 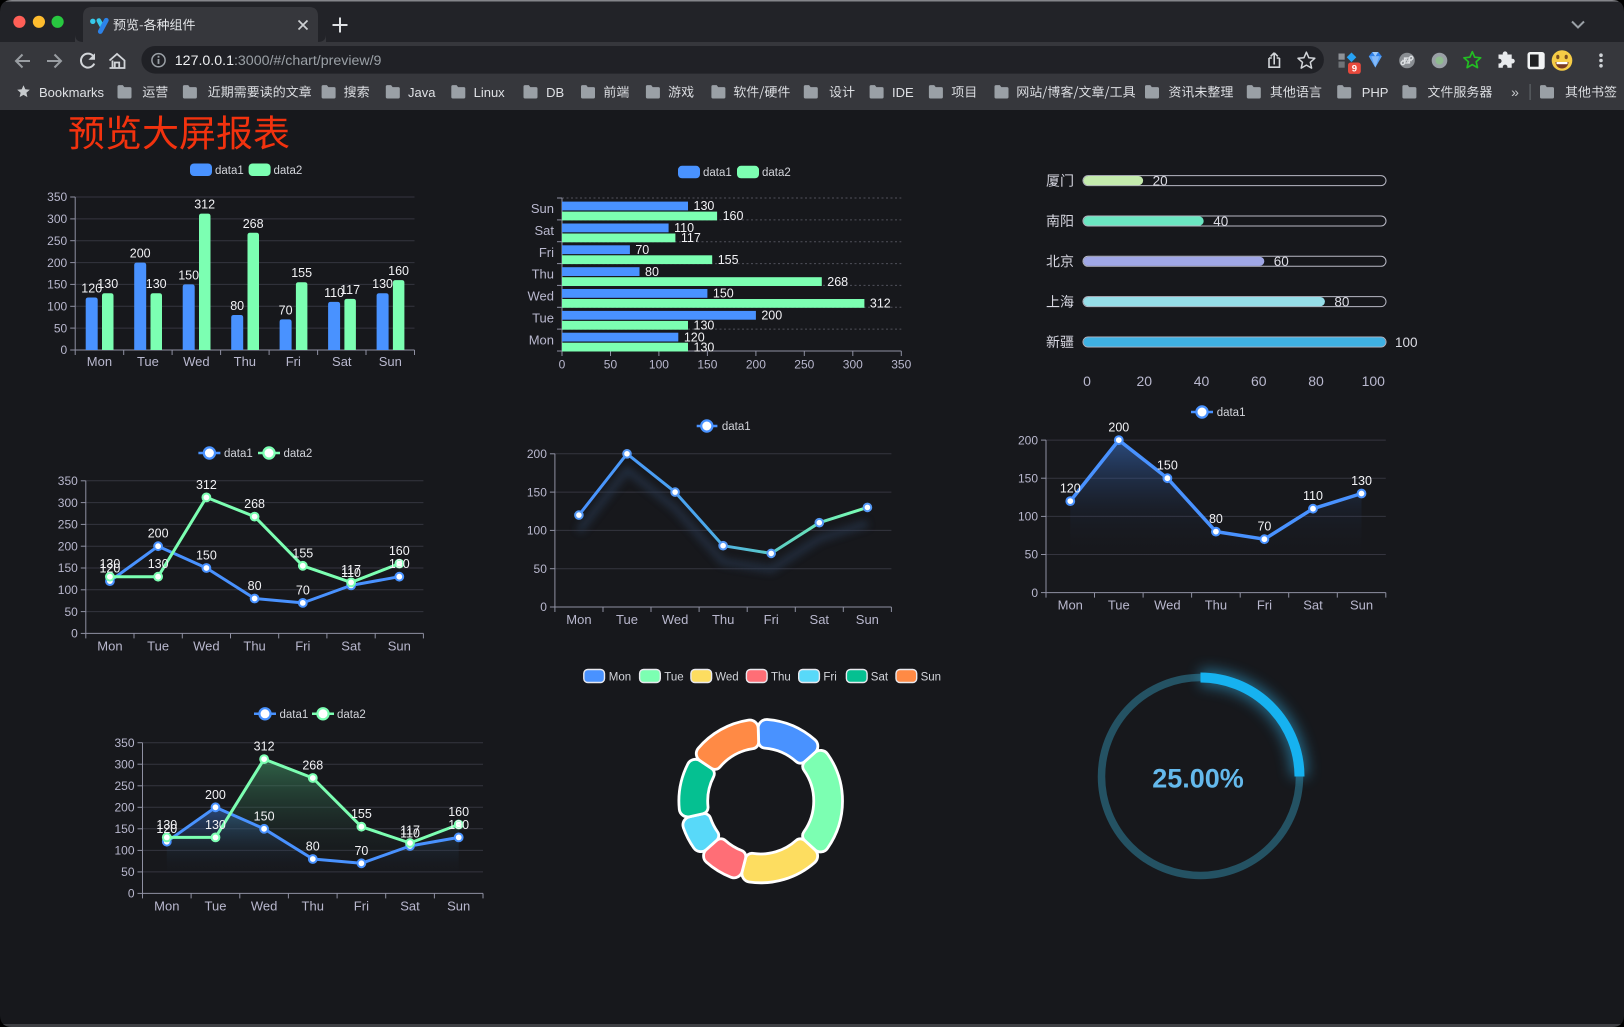 What do you see at coordinates (278, 61) in the screenshot?
I see `svg-text:127.0.0.1:3000/#/chart/preview: 127.0.0.1:3000/#/chart/preview/9` at bounding box center [278, 61].